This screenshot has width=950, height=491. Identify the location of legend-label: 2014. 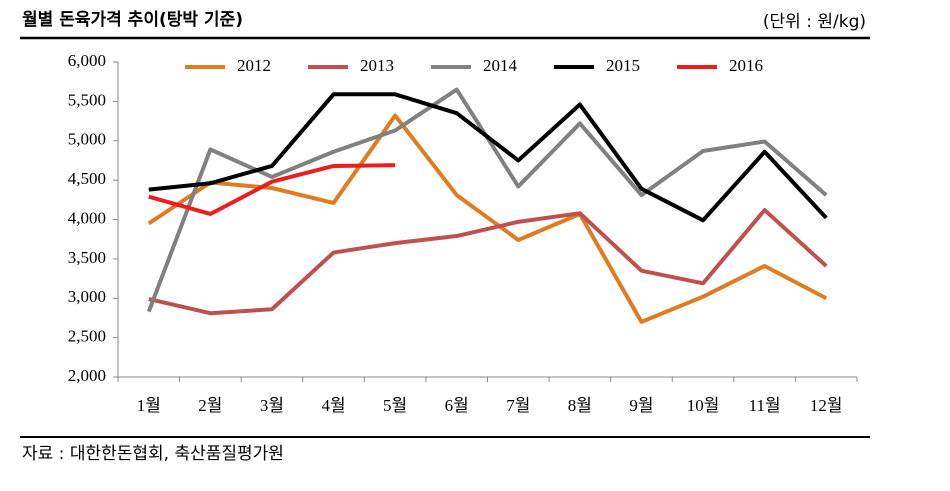
(500, 65).